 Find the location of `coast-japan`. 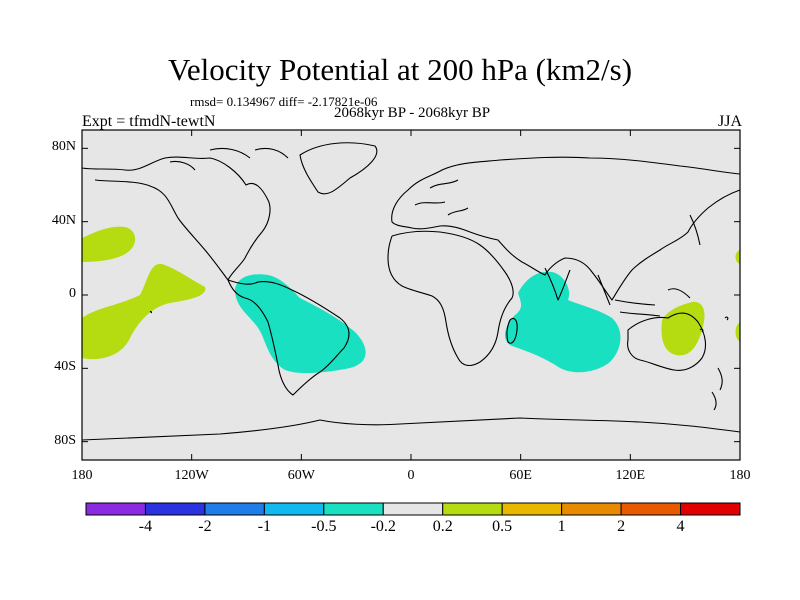

coast-japan is located at coordinates (695, 230).